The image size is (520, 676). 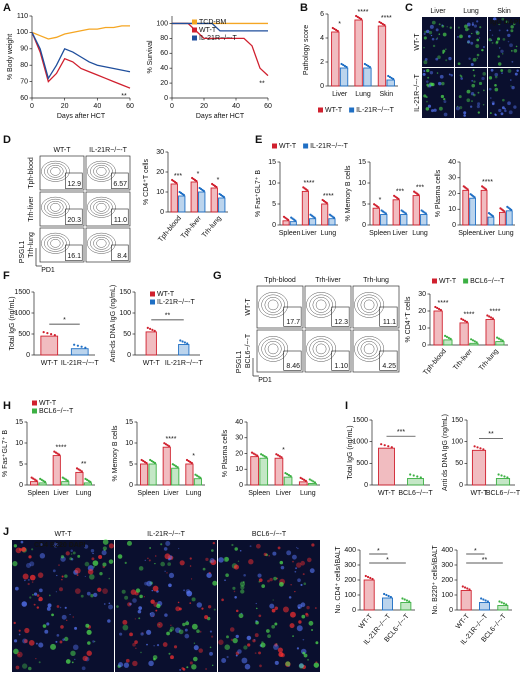 I want to click on image-row-label: IL-21R−/−-T, so click(x=417, y=92).